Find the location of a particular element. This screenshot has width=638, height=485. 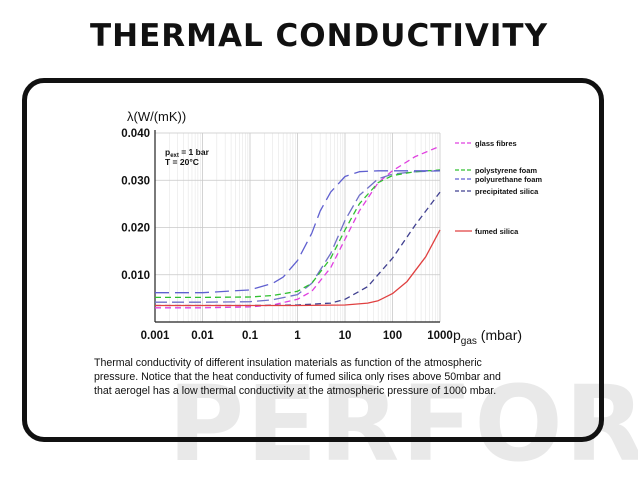

x-tick-label: 10 is located at coordinates (345, 336).